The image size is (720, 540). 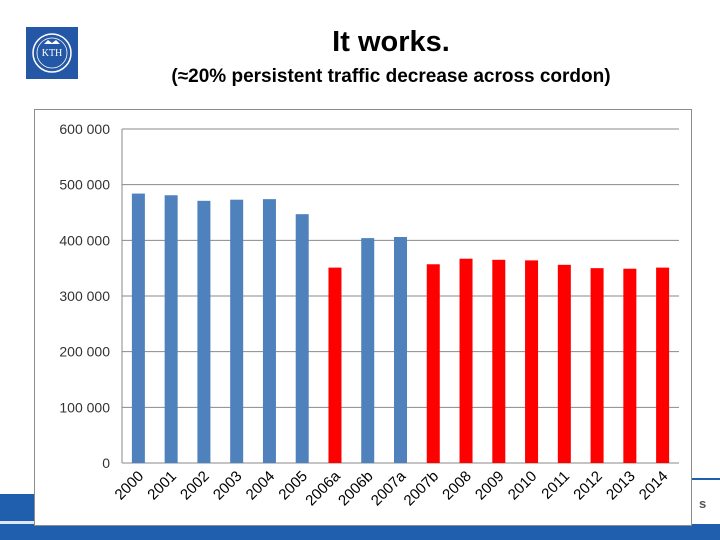 I want to click on x-tick-label: 2009, so click(x=490, y=486).